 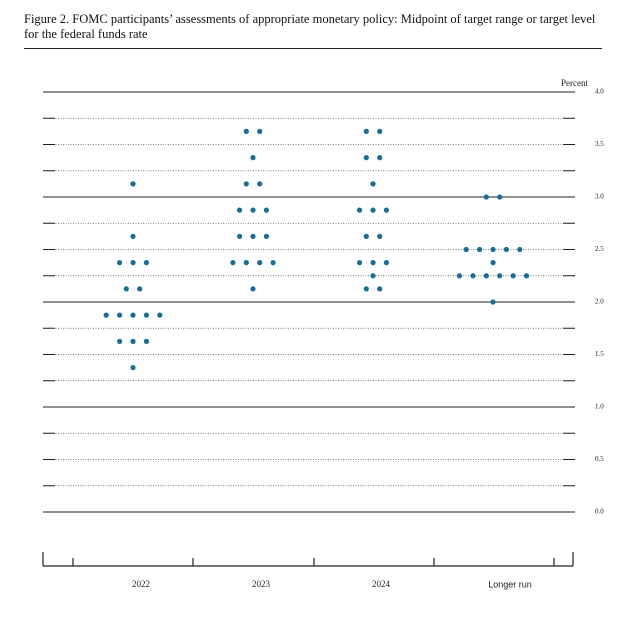 I want to click on y-tick-label: 2.5, so click(x=599, y=249).